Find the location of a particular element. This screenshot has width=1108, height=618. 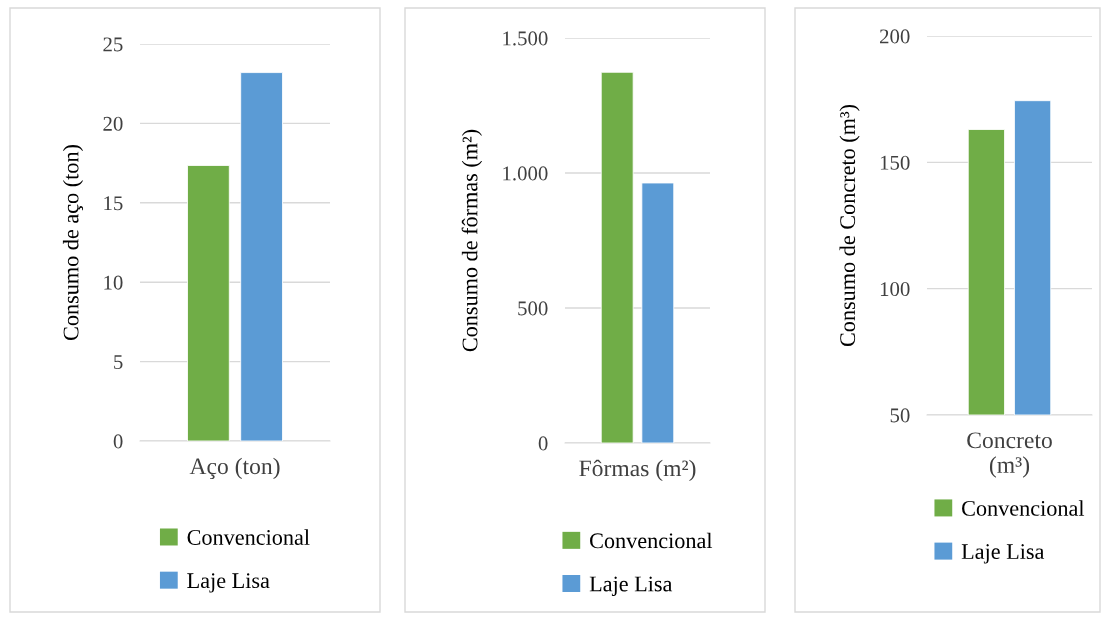

y-axis-title: Consumo de Concreto (m³) is located at coordinates (849, 225).